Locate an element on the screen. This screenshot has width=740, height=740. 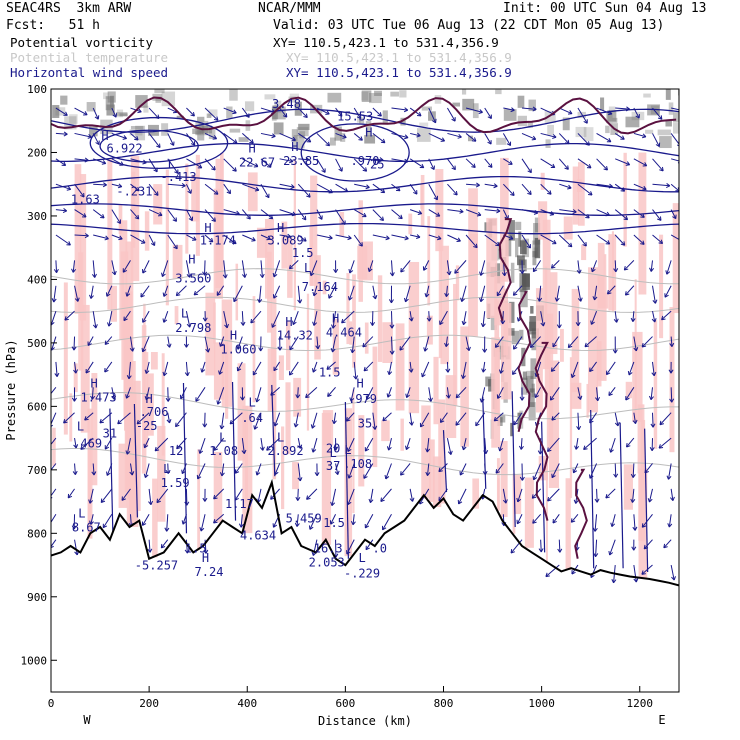
fcst-label: Fcst: 51 h is located at coordinates (53, 25).